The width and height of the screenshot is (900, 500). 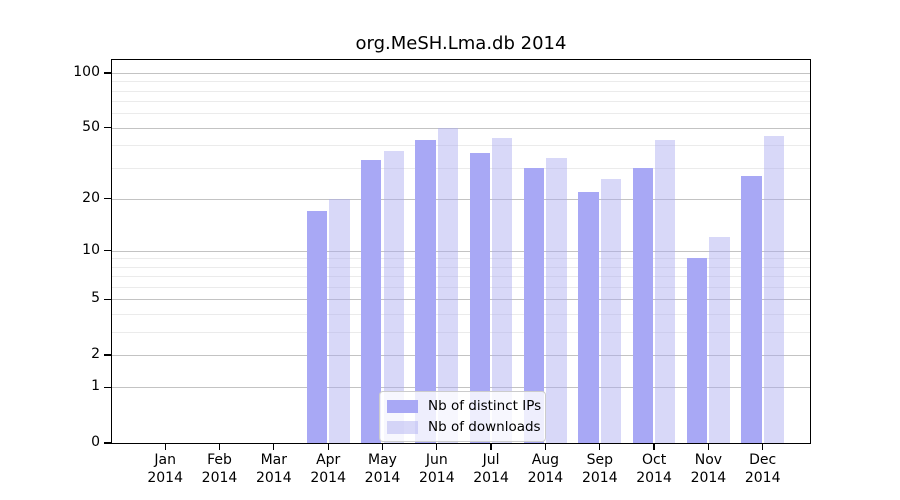 What do you see at coordinates (95, 353) in the screenshot?
I see `y-axis-tick-label: 2` at bounding box center [95, 353].